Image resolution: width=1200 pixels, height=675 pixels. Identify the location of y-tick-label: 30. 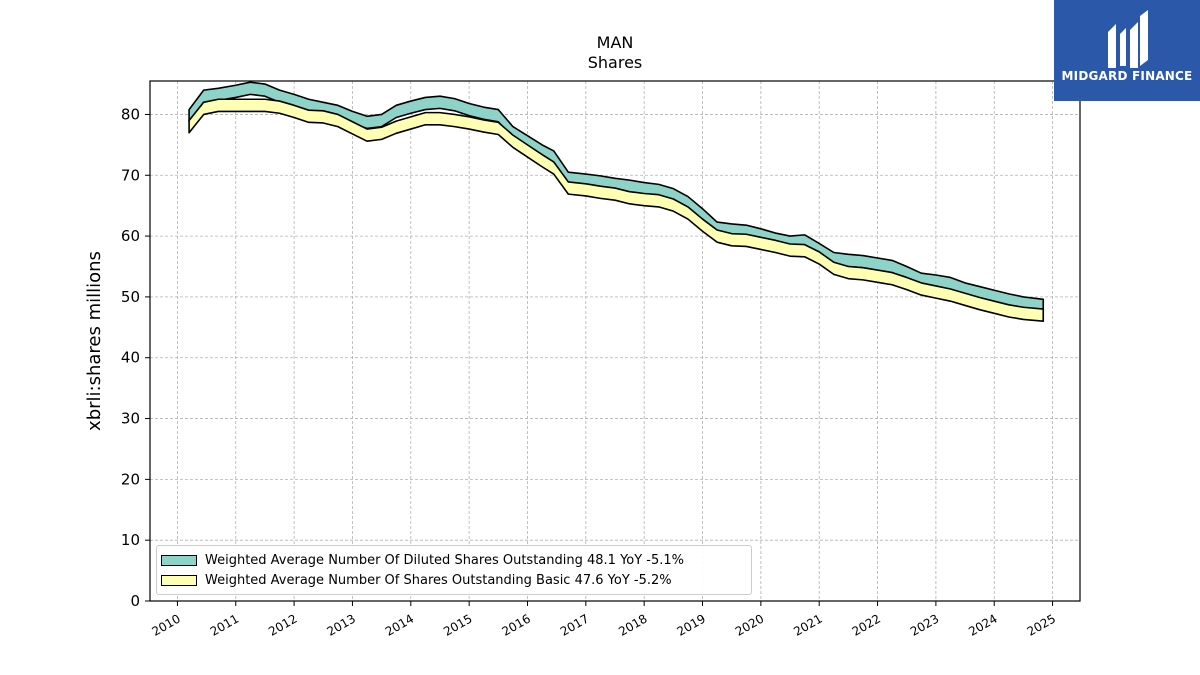
(130, 419).